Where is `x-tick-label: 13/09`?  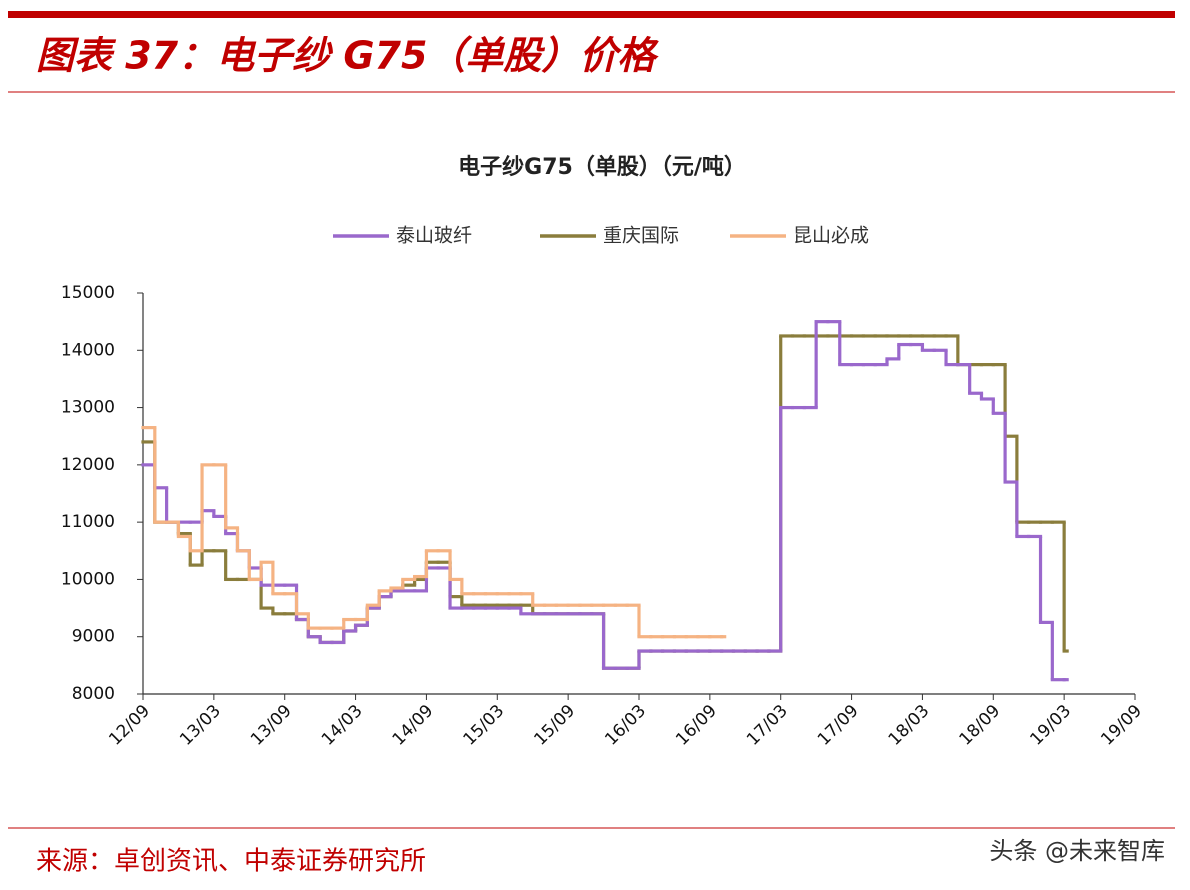
x-tick-label: 13/09 is located at coordinates (271, 725).